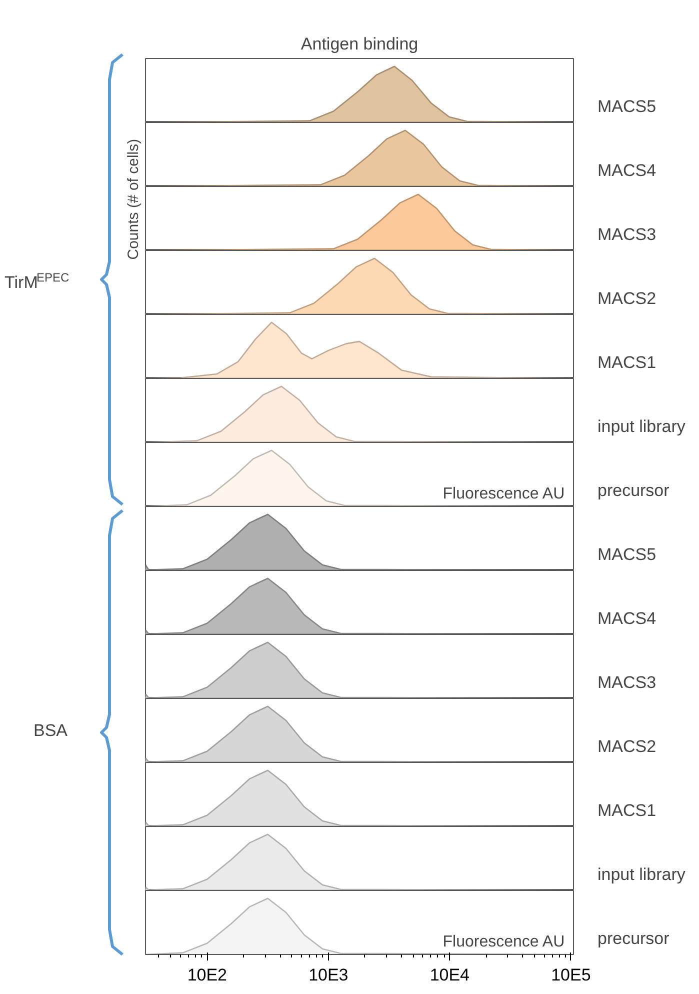 The image size is (699, 994). I want to click on text: BSA, so click(50, 730).